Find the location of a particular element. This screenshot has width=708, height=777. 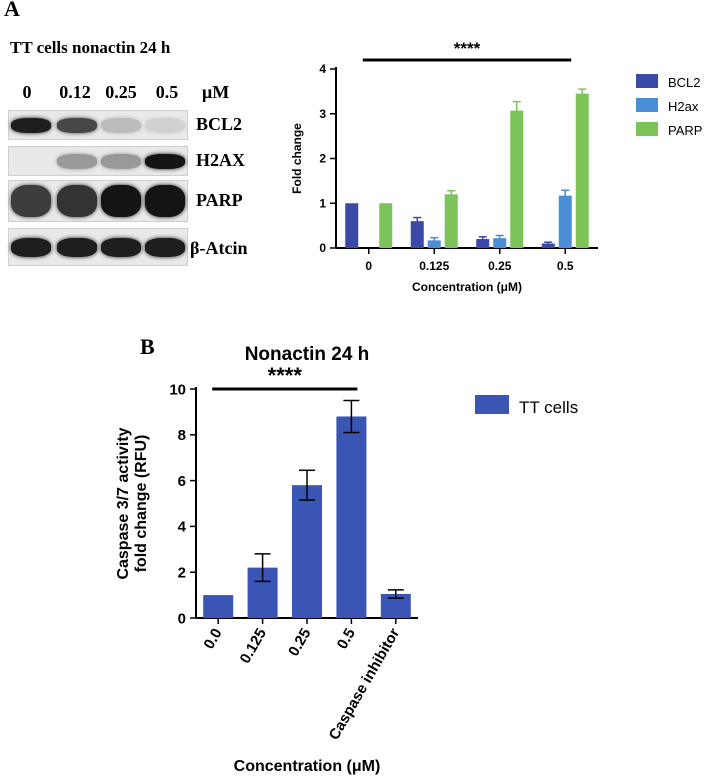

y-tick-label: 6 is located at coordinates (182, 481).